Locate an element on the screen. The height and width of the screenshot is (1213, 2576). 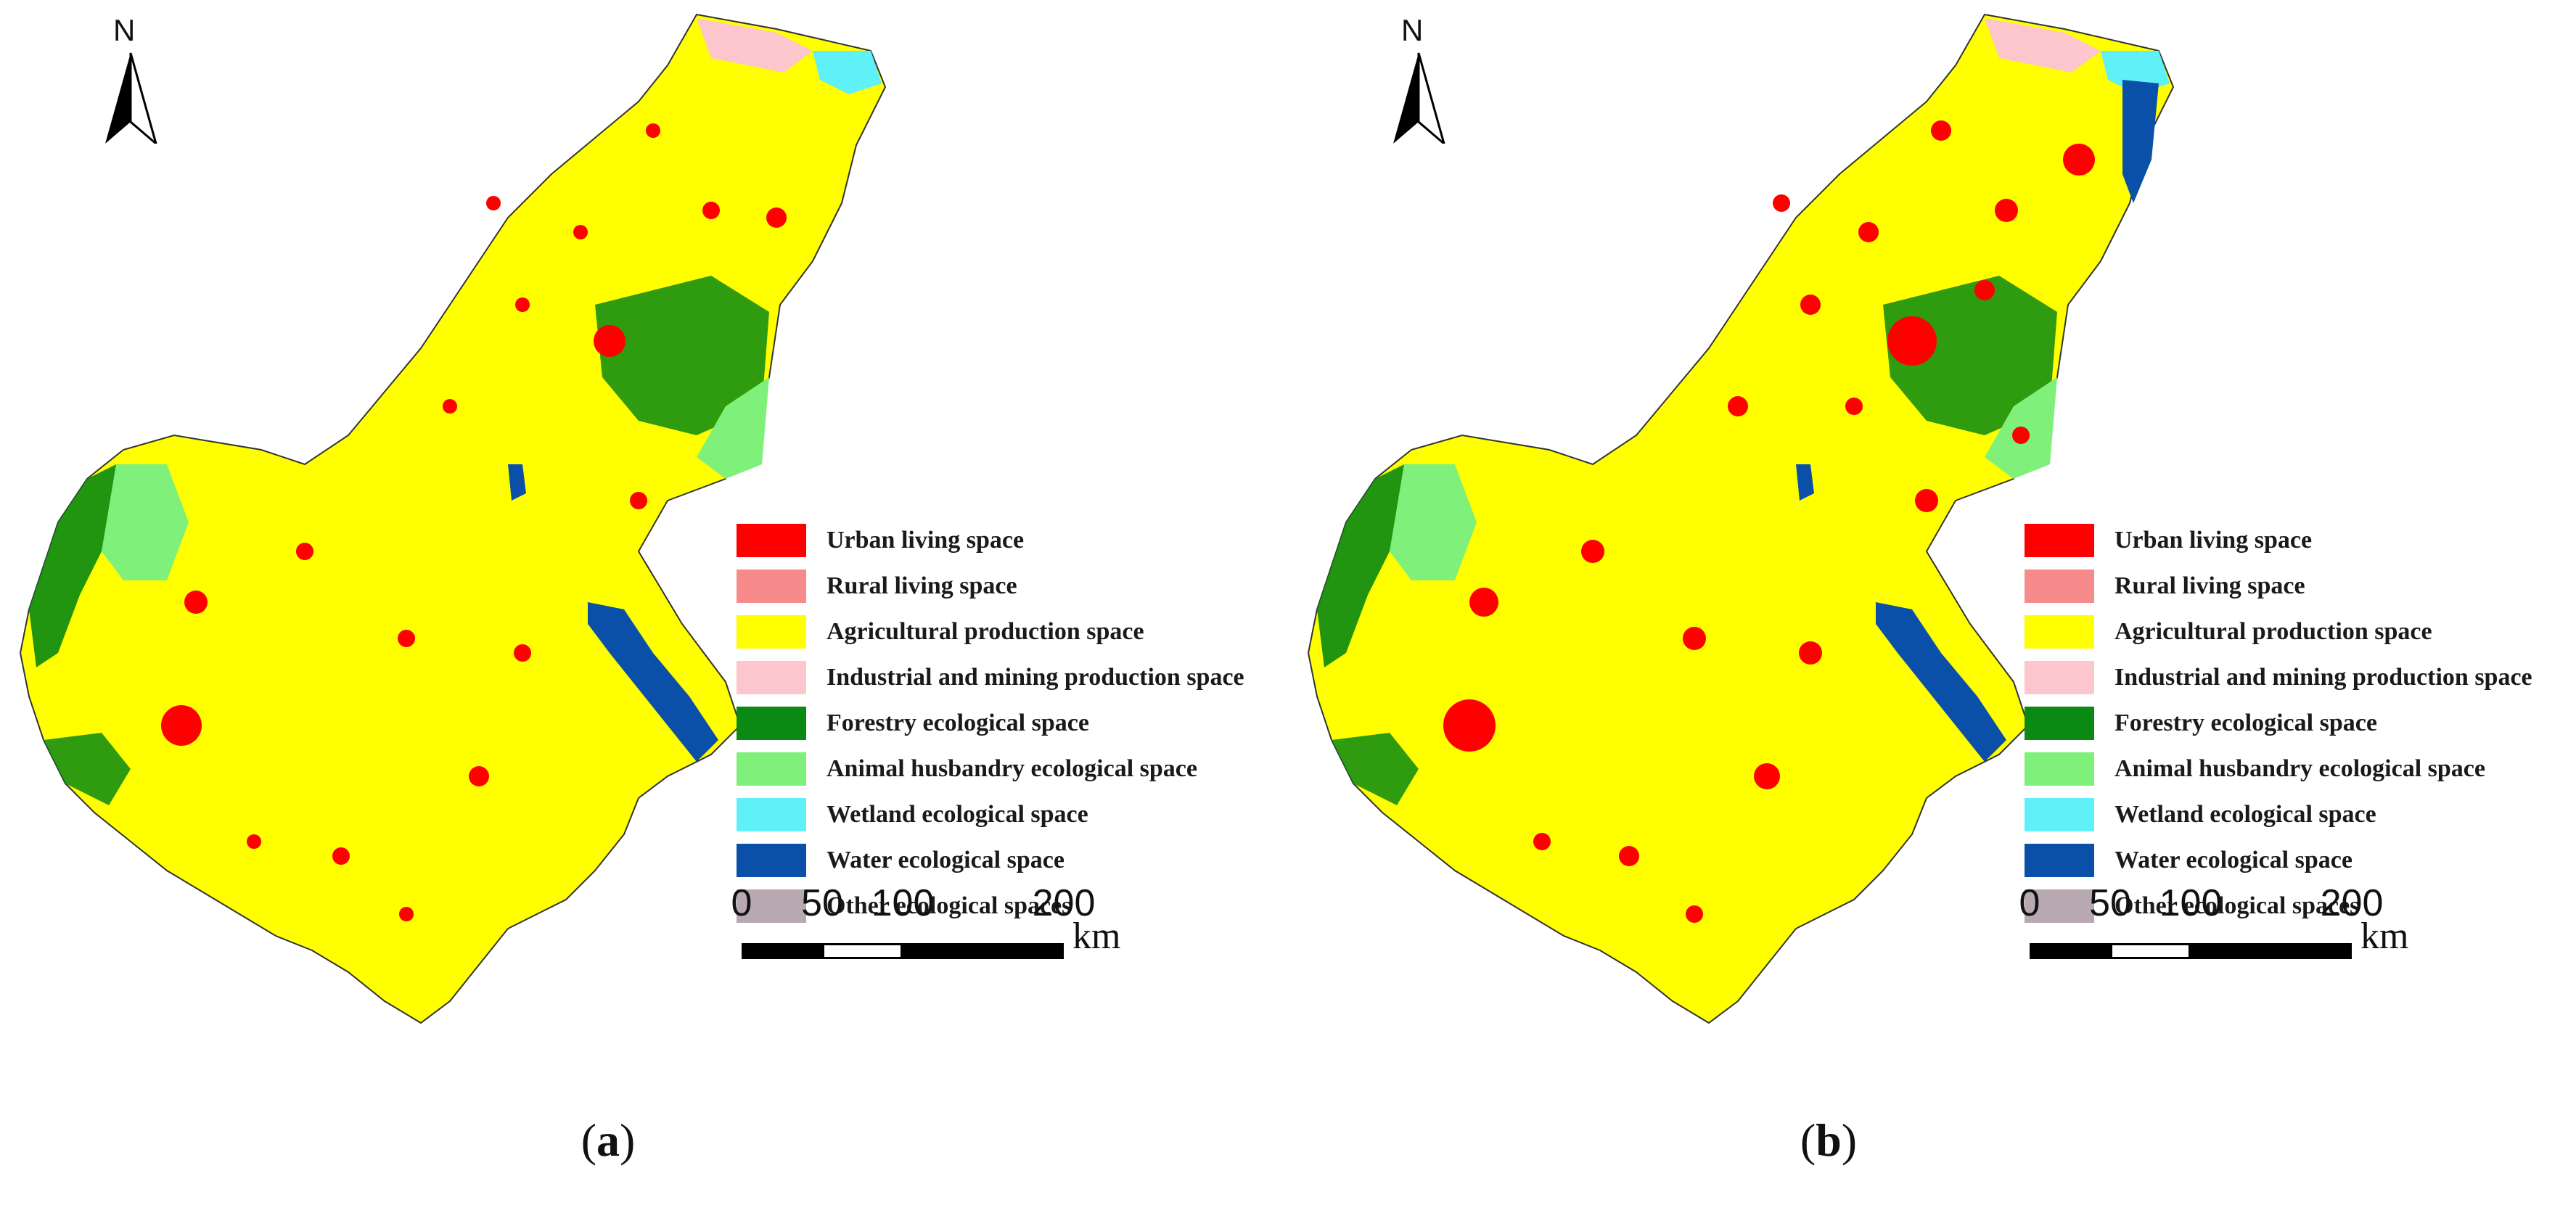
water-reservoir-a is located at coordinates (517, 482).